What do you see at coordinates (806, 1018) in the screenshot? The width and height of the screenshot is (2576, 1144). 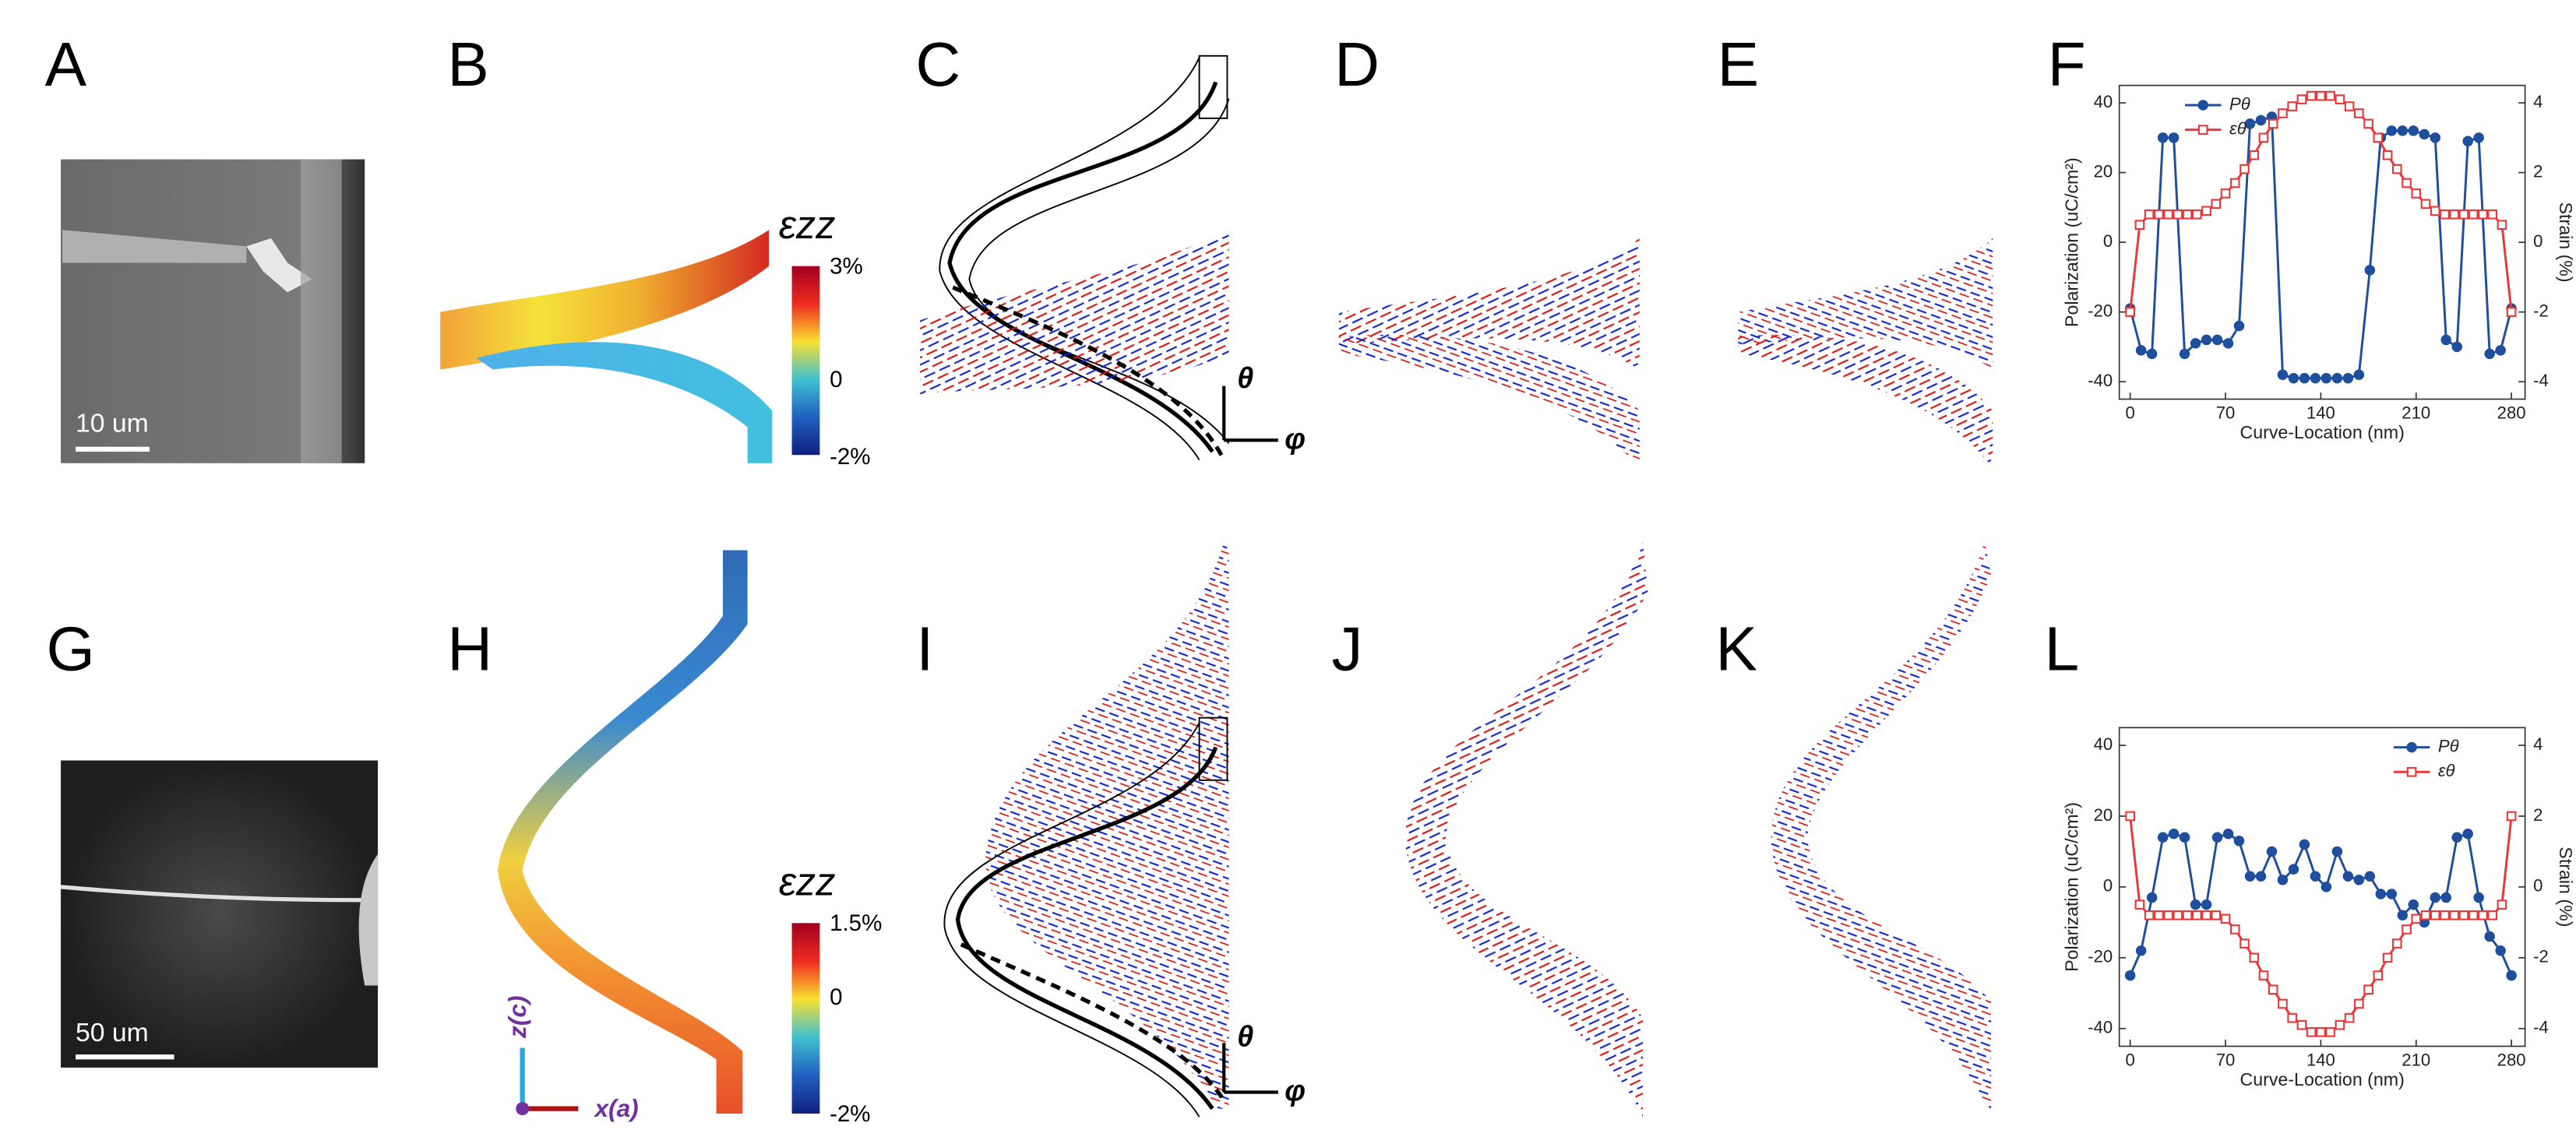 I see `colorbar` at bounding box center [806, 1018].